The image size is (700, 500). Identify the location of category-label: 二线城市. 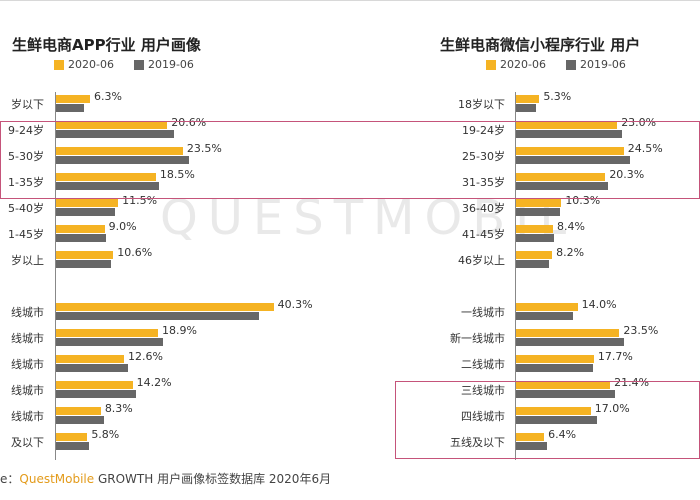
(483, 364).